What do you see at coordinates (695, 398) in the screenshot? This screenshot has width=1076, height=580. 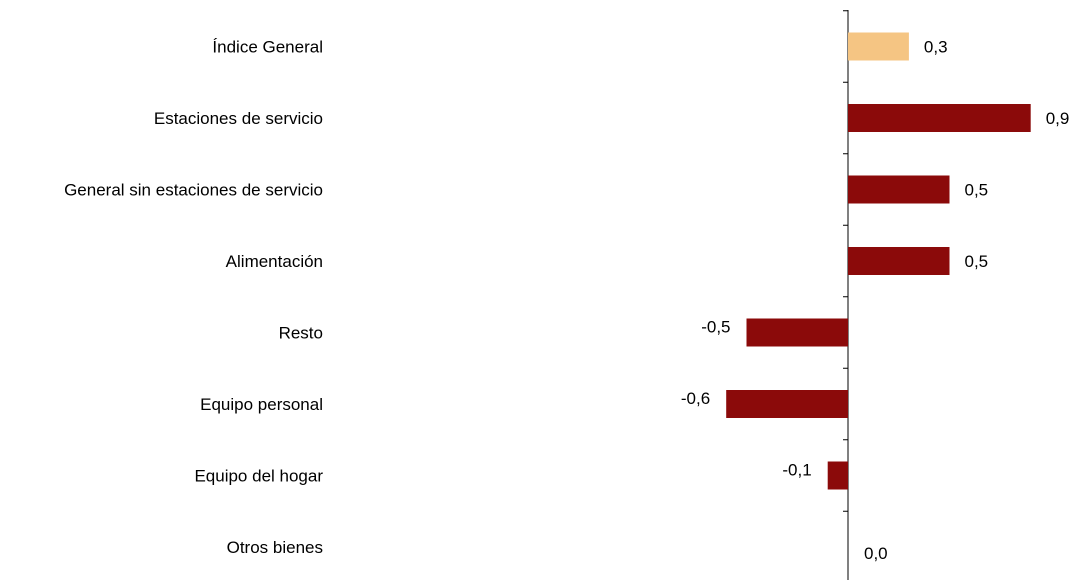 I see `data-label: -0,6` at bounding box center [695, 398].